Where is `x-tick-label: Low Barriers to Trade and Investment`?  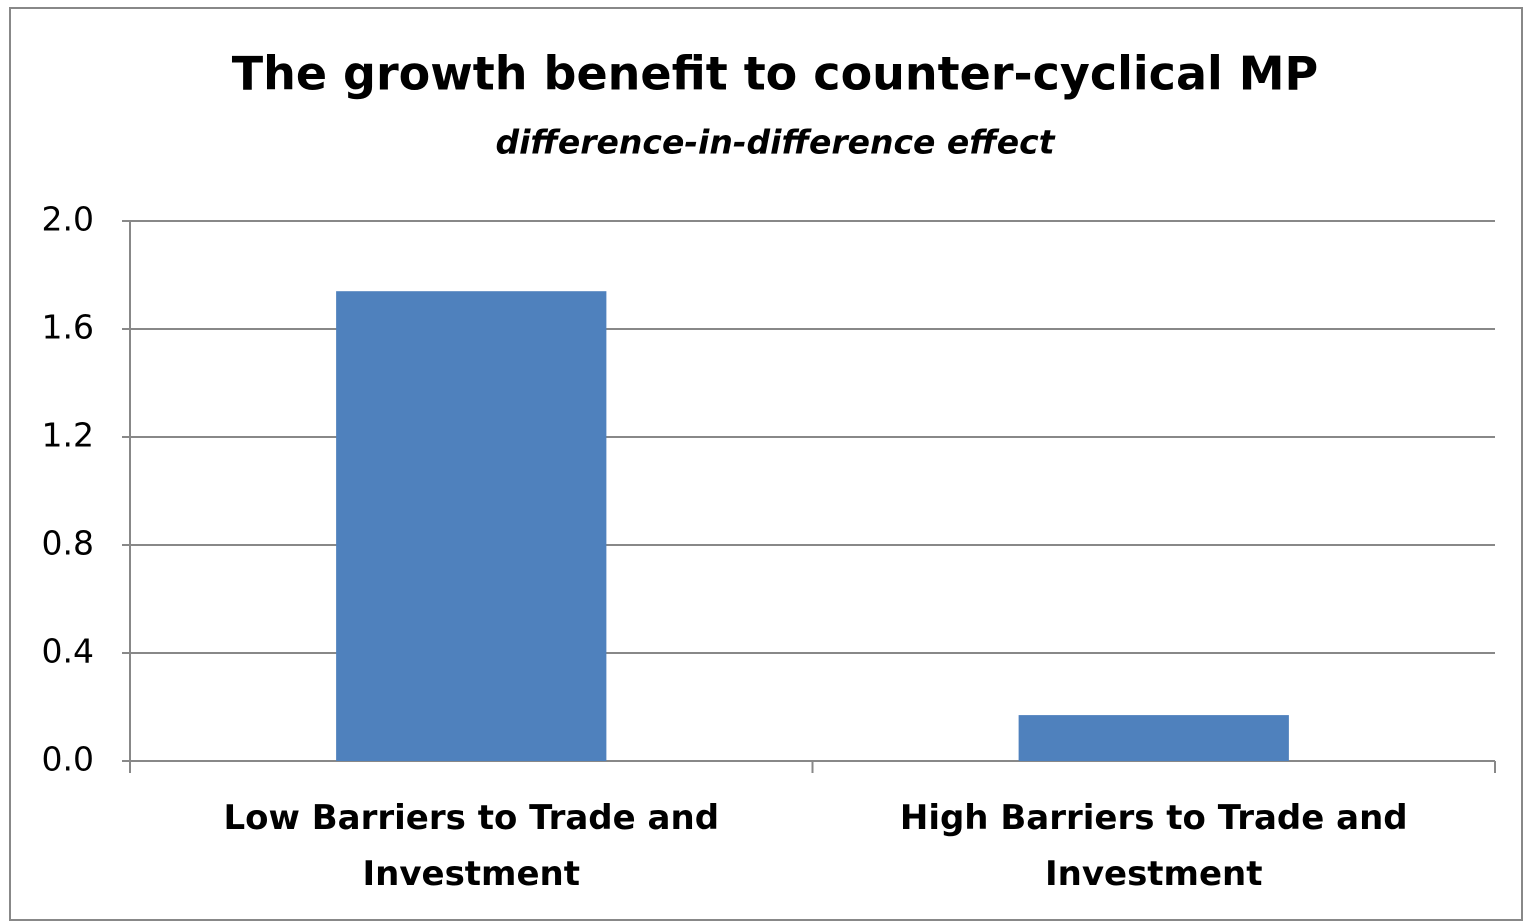 x-tick-label: Low Barriers to Trade and Investment is located at coordinates (471, 846).